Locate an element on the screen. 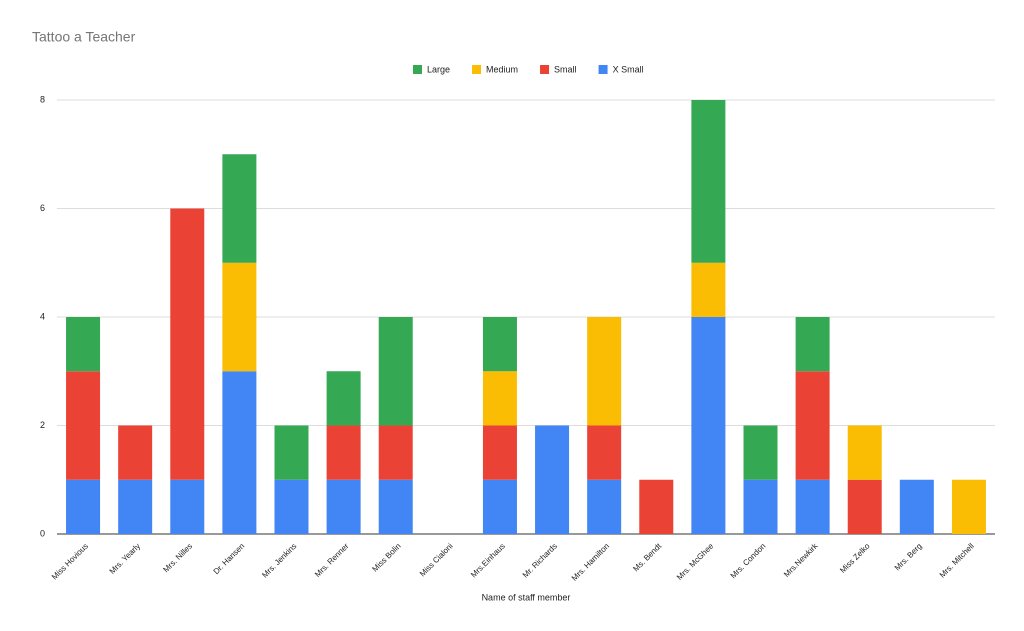 This screenshot has height=631, width=1024. legend-label: Large is located at coordinates (438, 69).